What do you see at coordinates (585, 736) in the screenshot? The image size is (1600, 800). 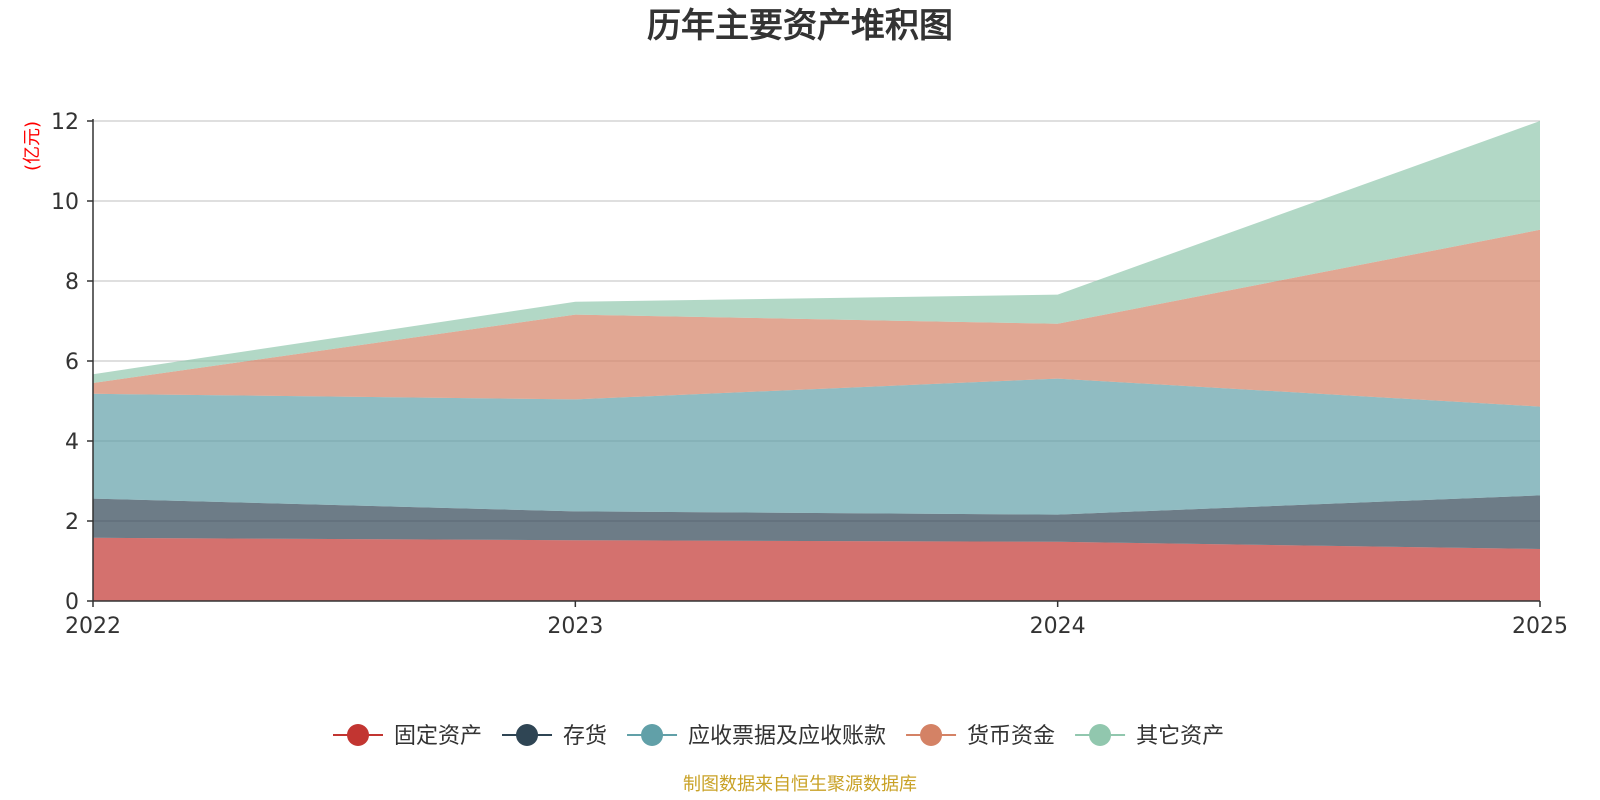 I see `legend-label: 存货` at bounding box center [585, 736].